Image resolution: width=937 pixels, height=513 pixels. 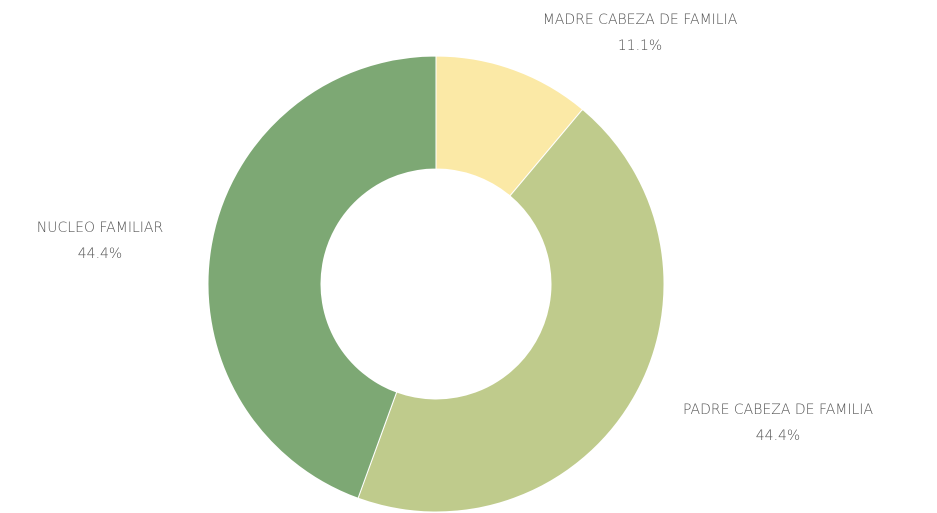 I want to click on slice-label: PADRE CABEZA DE FAMILIA, so click(x=778, y=410).